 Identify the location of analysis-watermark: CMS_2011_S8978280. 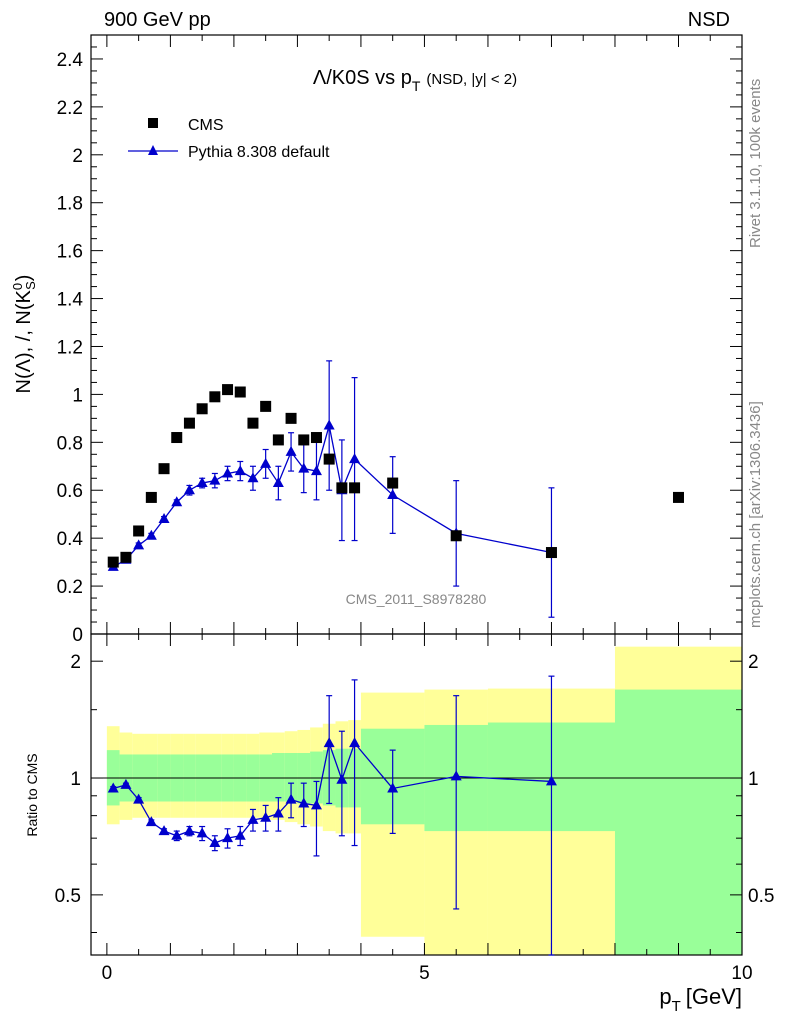
(416, 599).